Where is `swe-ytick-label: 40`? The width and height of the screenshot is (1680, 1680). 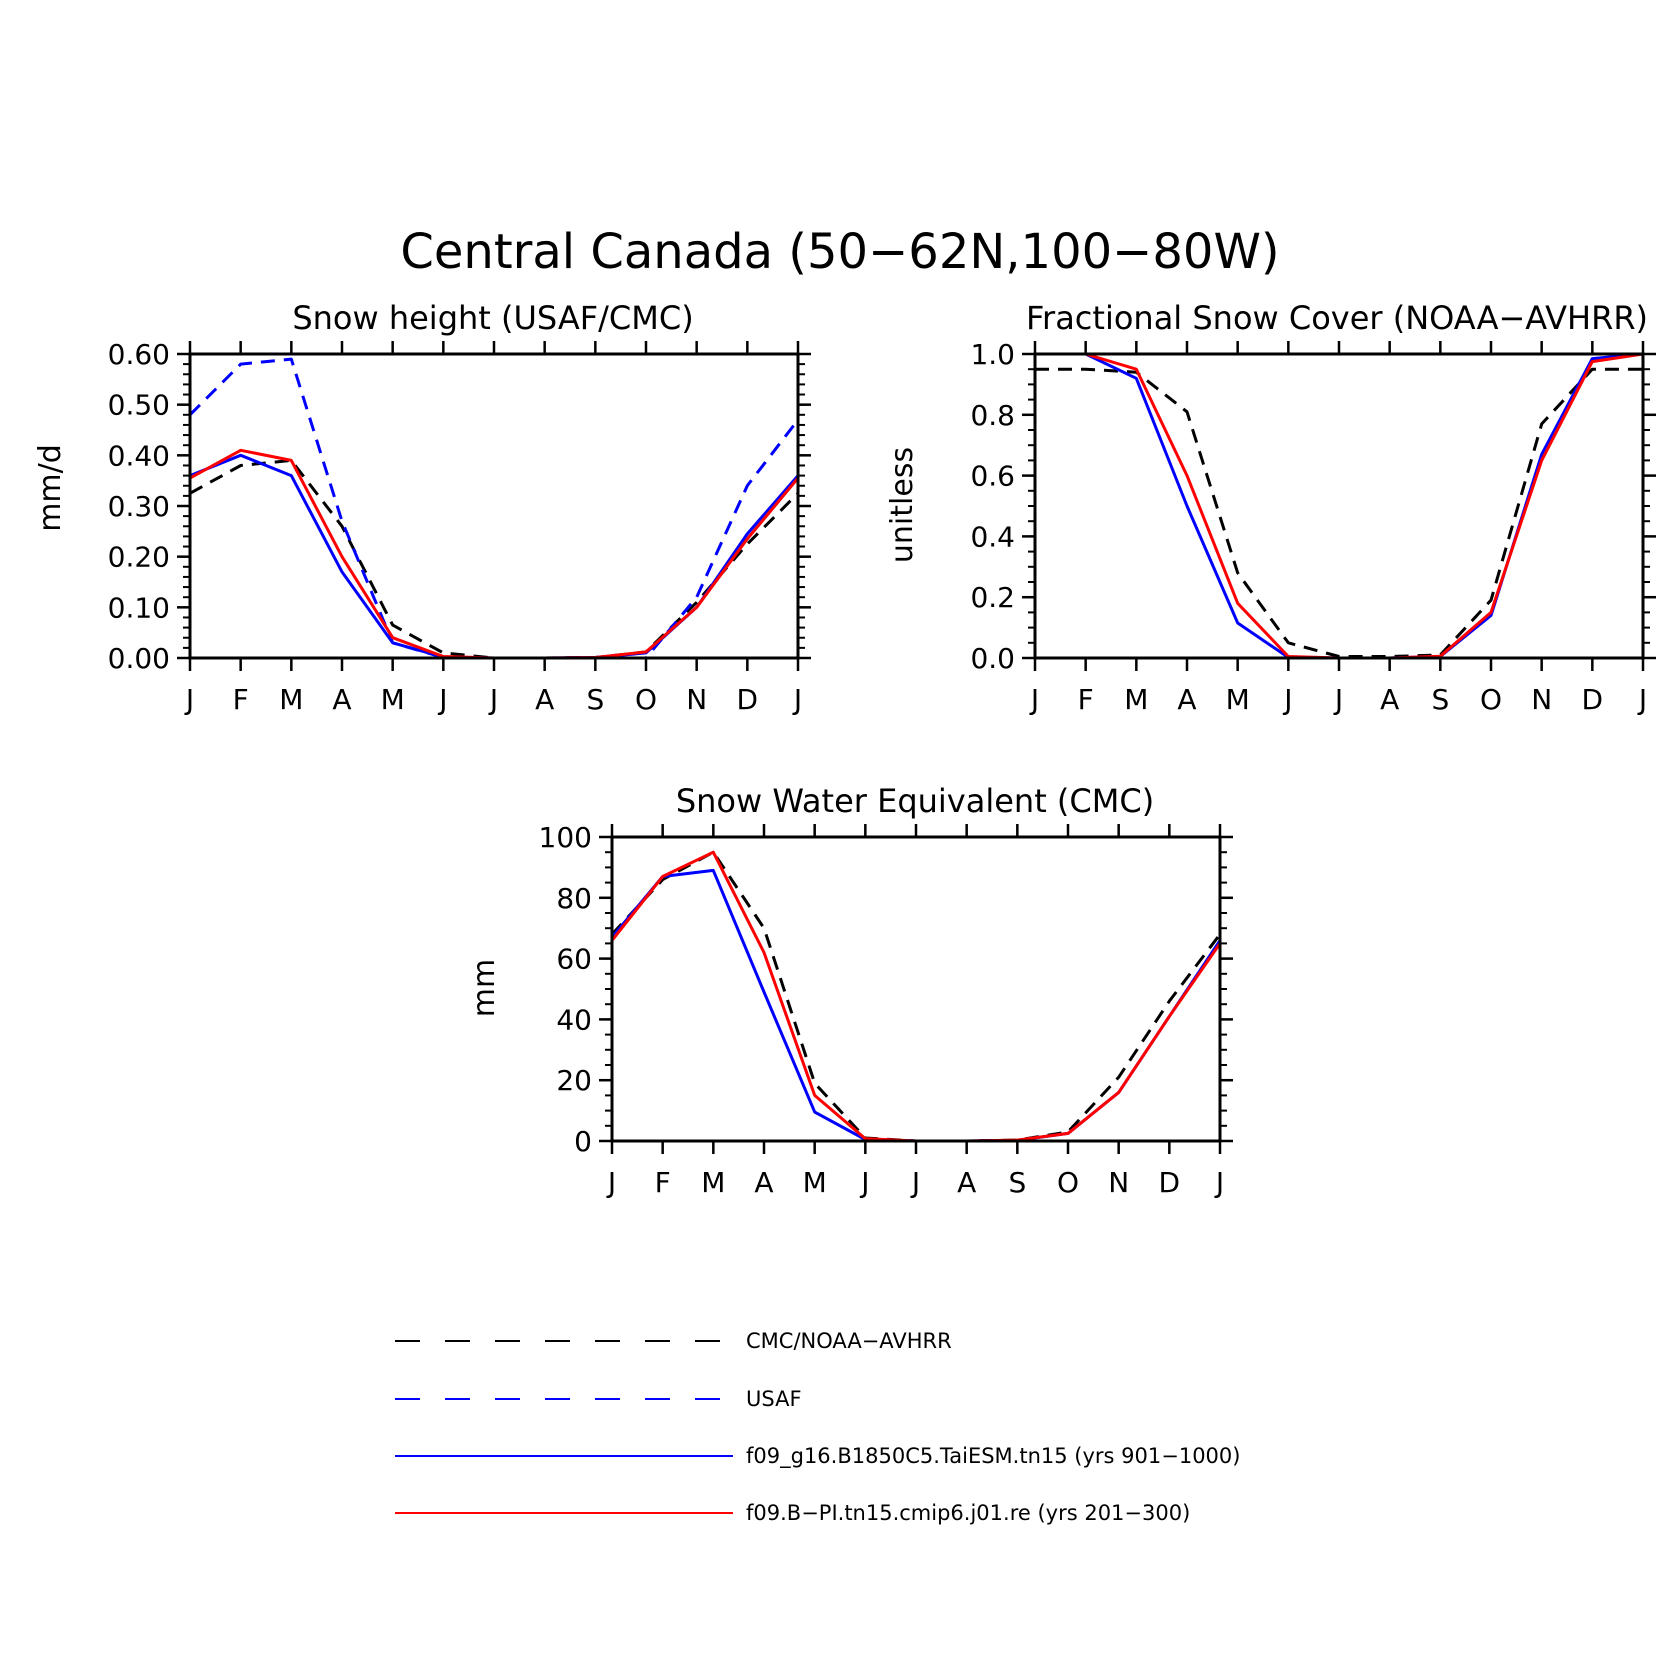
swe-ytick-label: 40 is located at coordinates (574, 1019).